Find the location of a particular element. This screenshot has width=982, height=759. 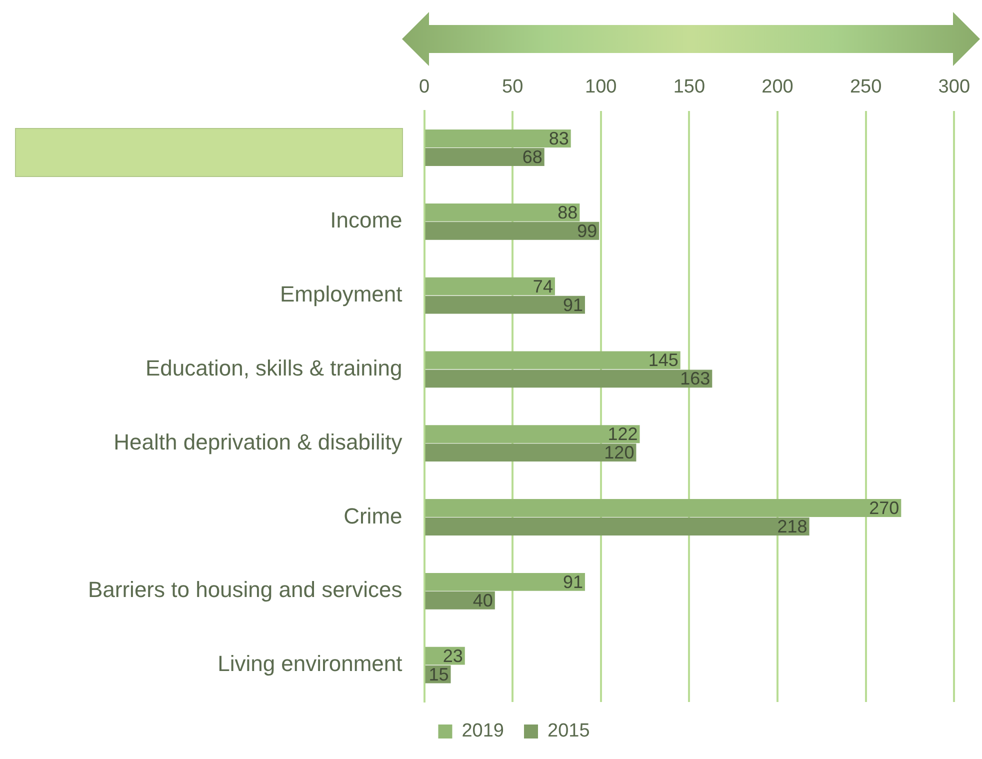

x-tick-label: 250 is located at coordinates (866, 87).